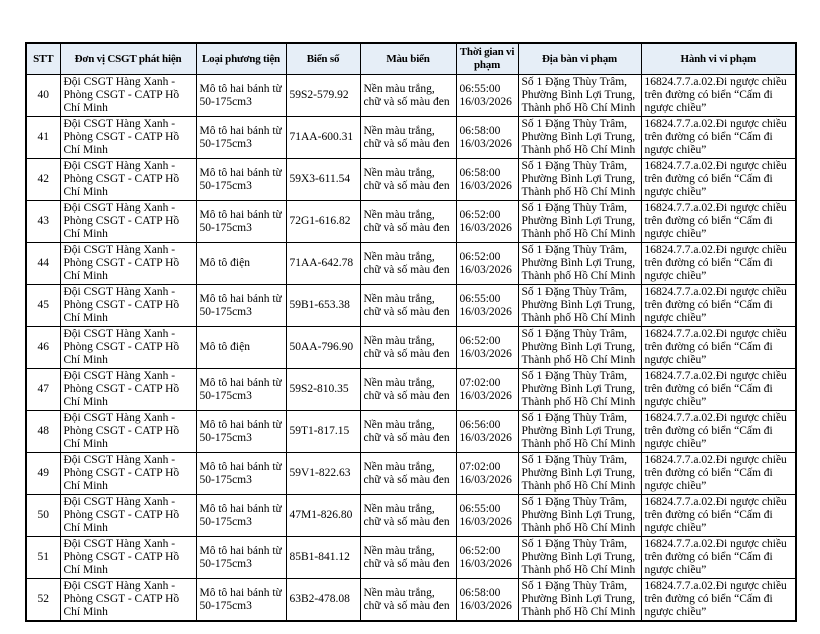 The height and width of the screenshot is (634, 820). Describe the element at coordinates (43, 389) in the screenshot. I see `cell-stt: 47` at that location.